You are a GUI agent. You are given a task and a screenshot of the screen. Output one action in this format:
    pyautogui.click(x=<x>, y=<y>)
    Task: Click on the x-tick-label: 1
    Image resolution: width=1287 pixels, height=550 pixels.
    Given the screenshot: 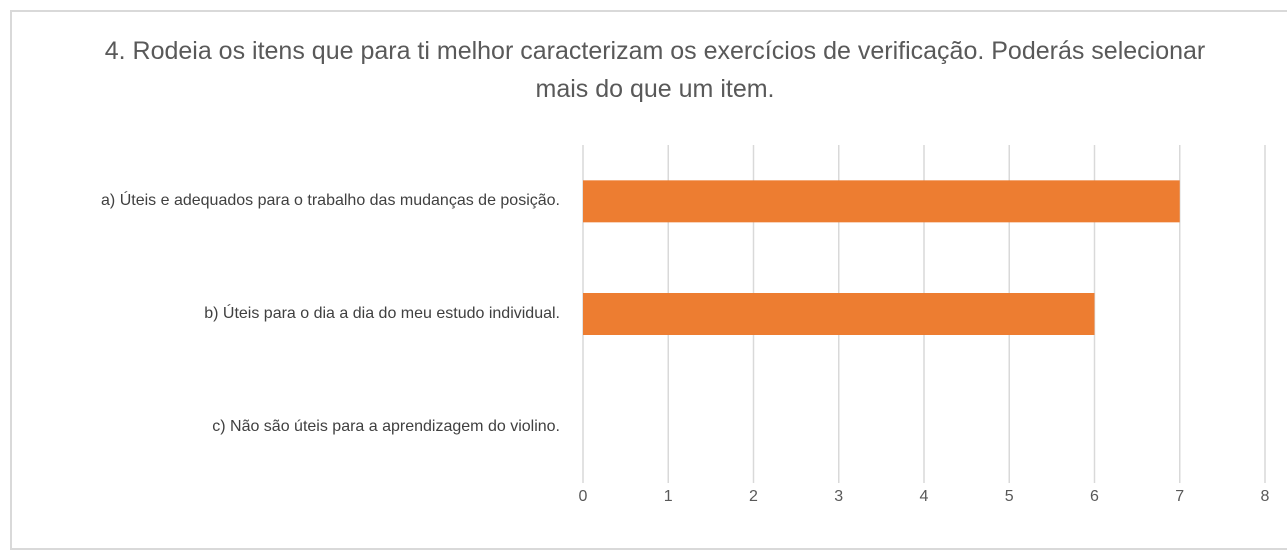 What is the action you would take?
    pyautogui.click(x=668, y=496)
    